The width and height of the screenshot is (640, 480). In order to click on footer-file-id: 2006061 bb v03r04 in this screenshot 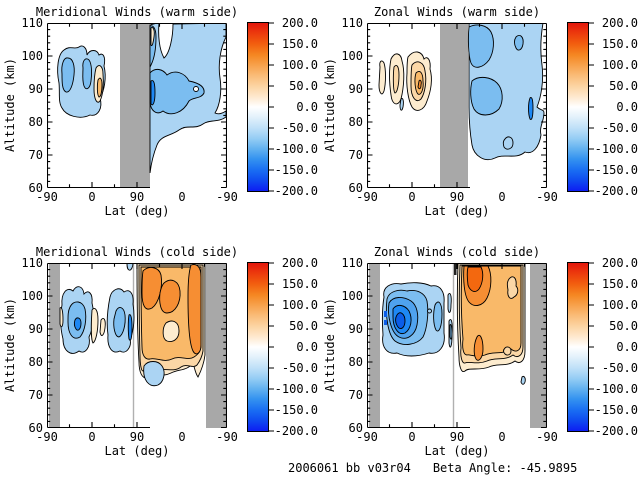, I will do `click(349, 468)`.